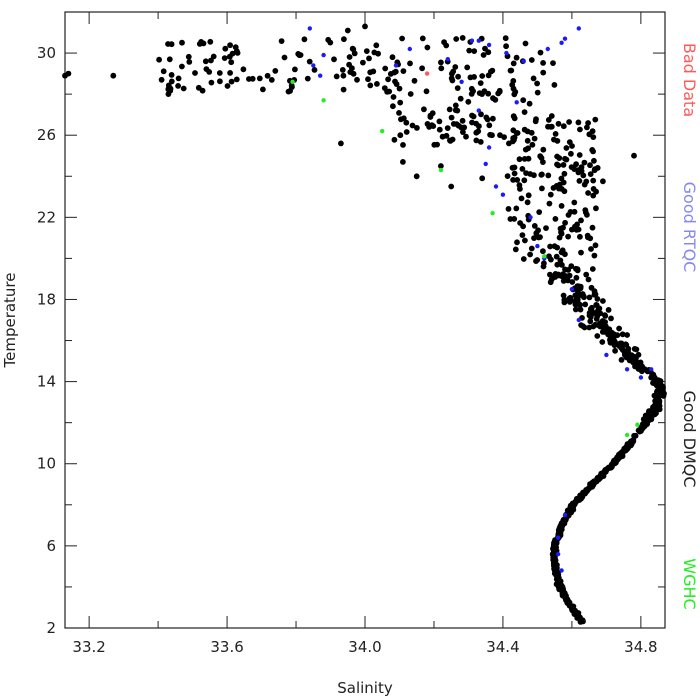  I want to click on y-tick-label: 30, so click(46, 53).